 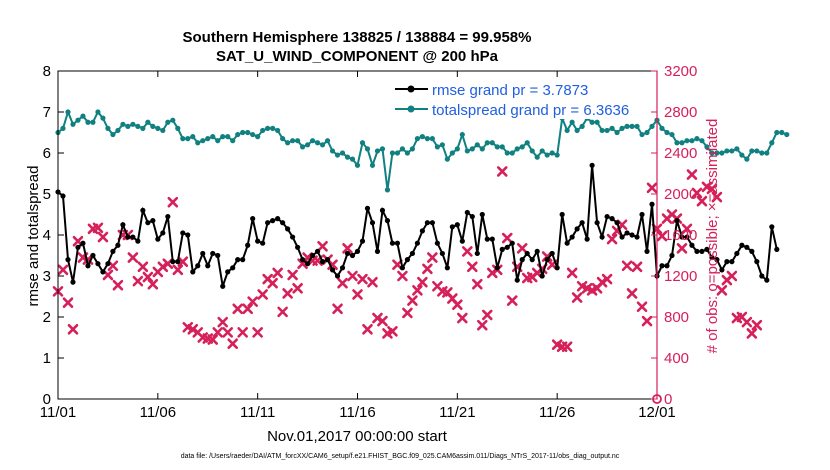 What do you see at coordinates (47, 194) in the screenshot?
I see `y-left-tick-label: 5` at bounding box center [47, 194].